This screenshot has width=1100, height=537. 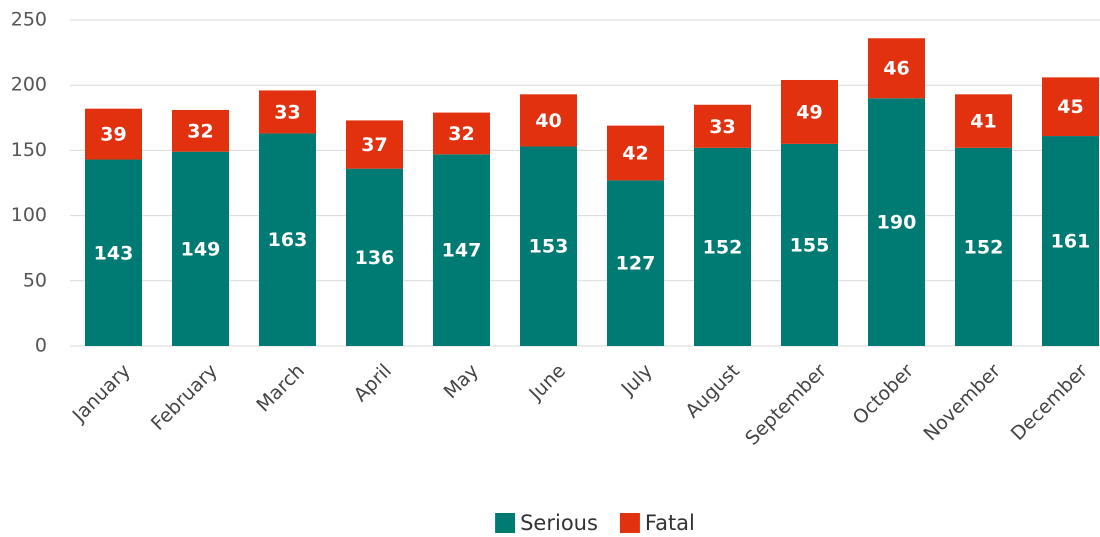 I want to click on x-tick-label: March, so click(x=280, y=388).